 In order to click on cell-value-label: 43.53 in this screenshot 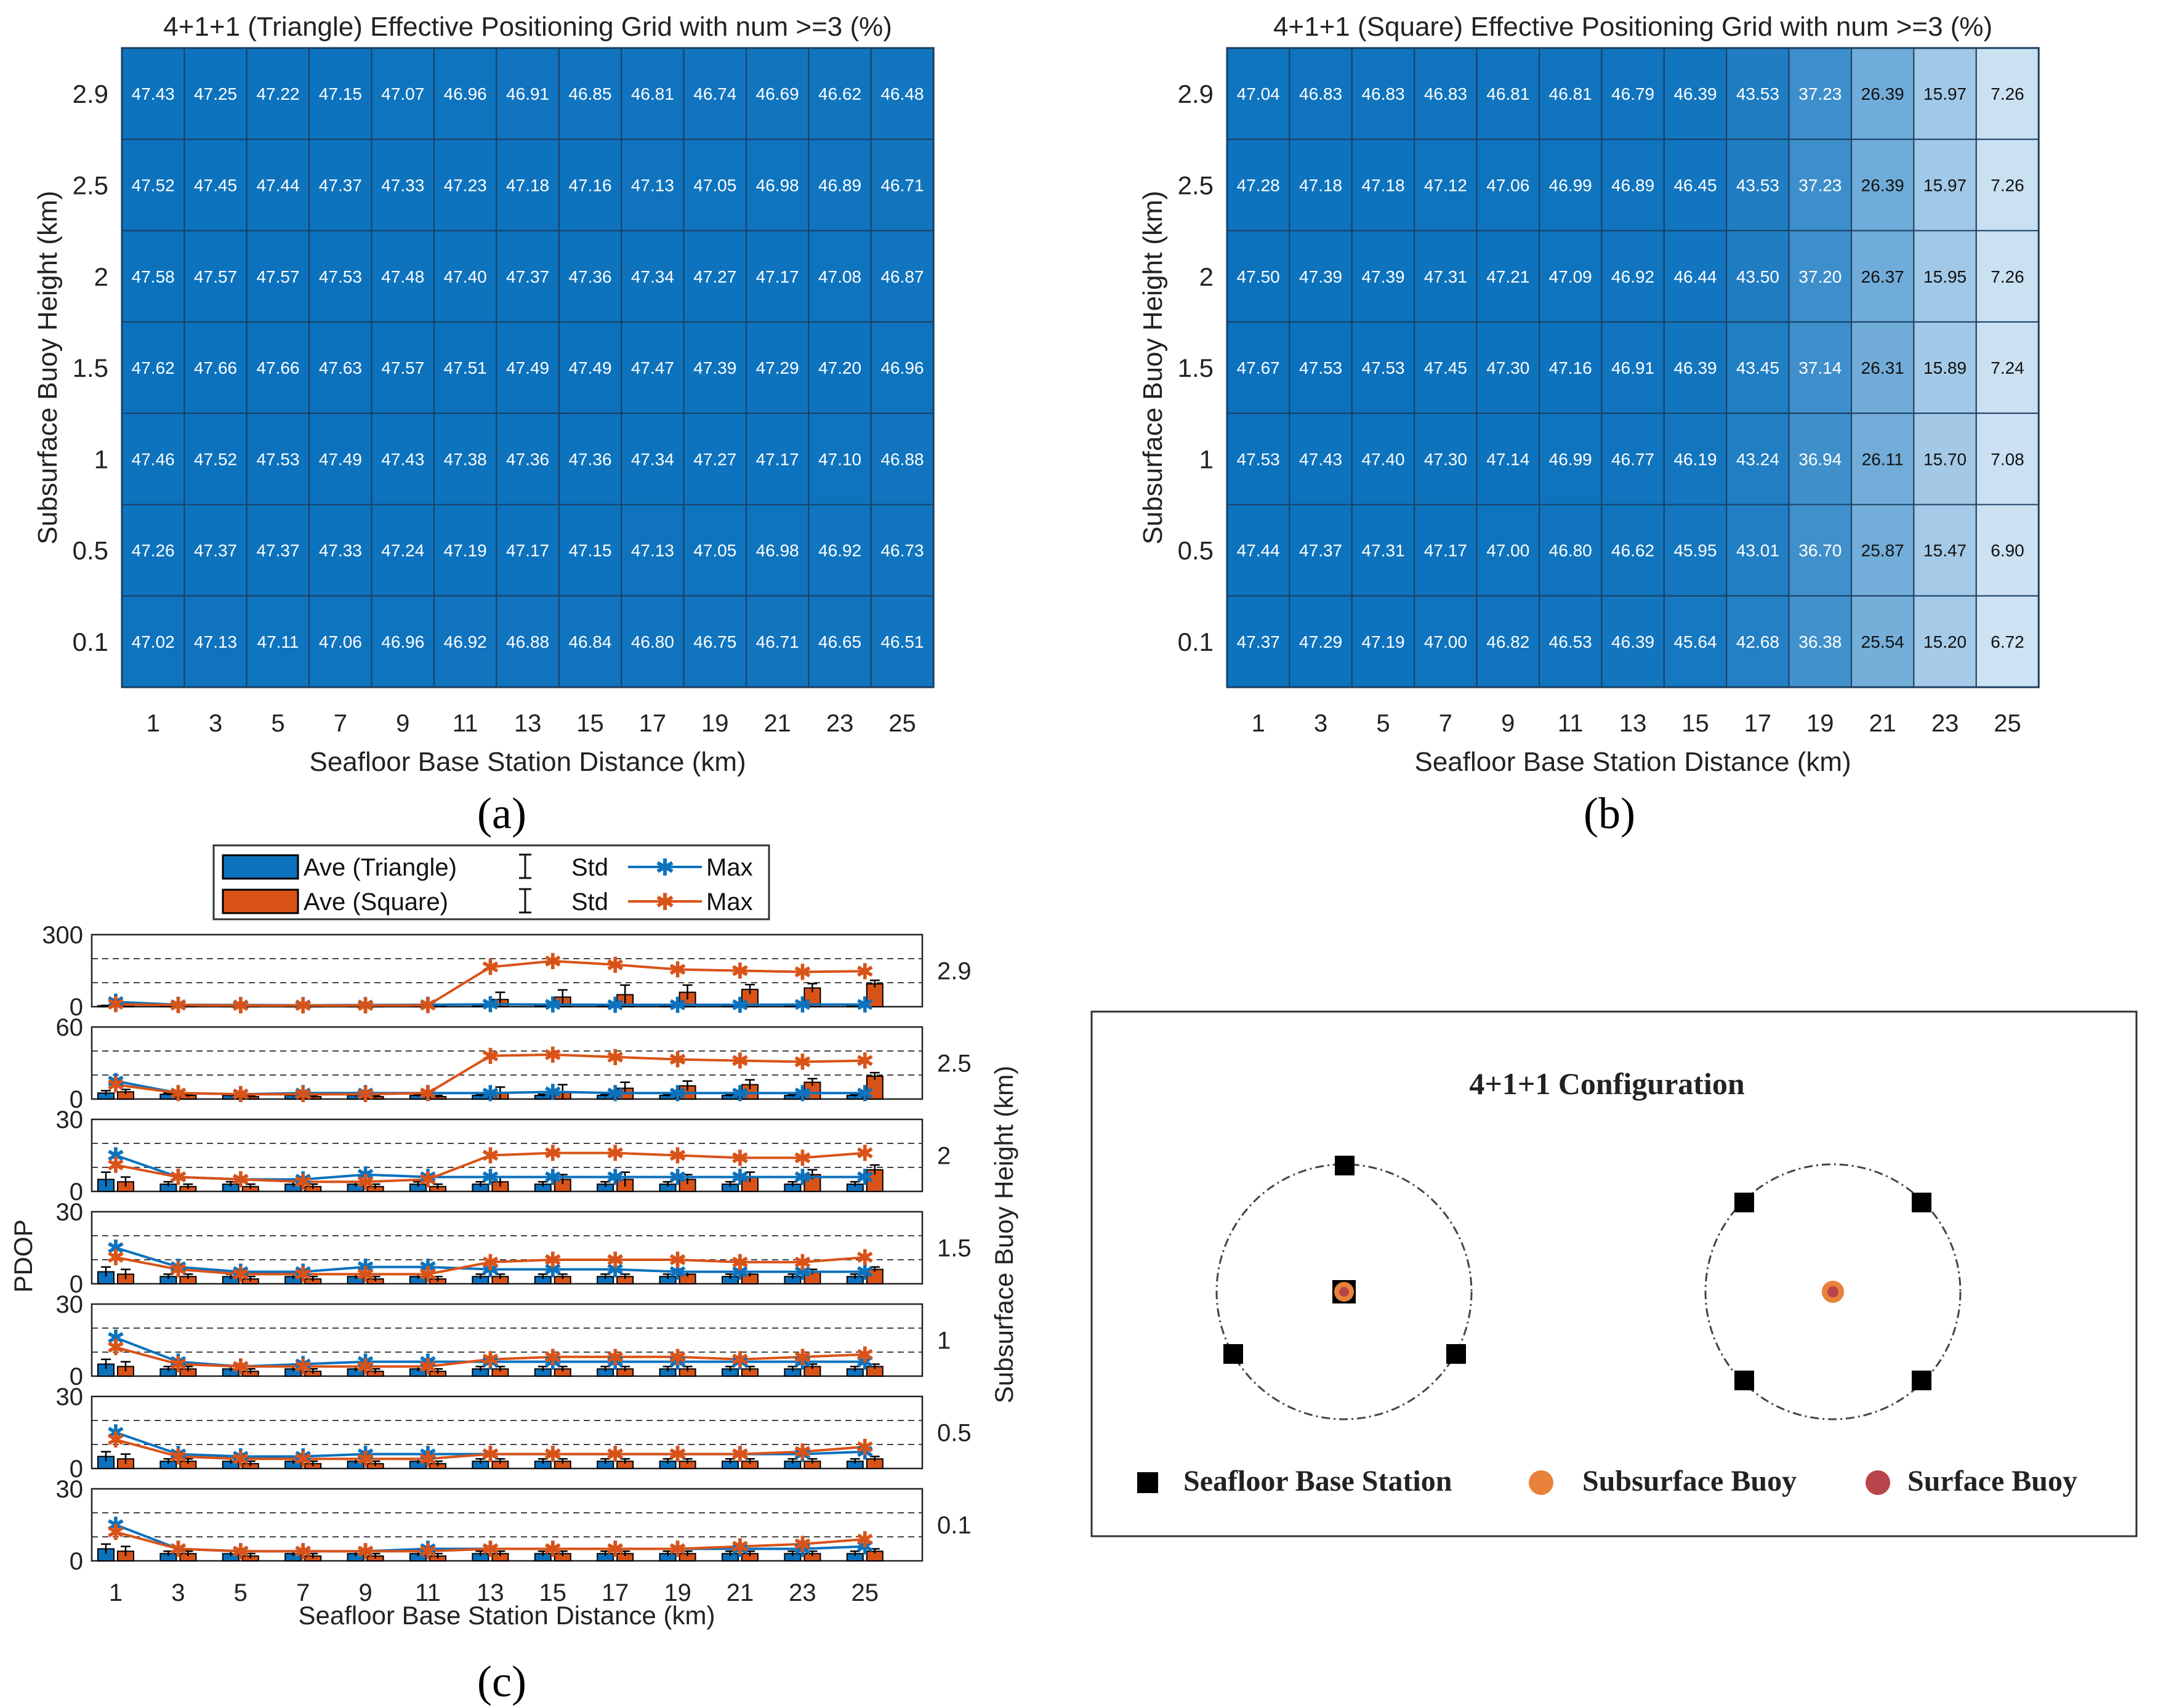, I will do `click(1757, 93)`.